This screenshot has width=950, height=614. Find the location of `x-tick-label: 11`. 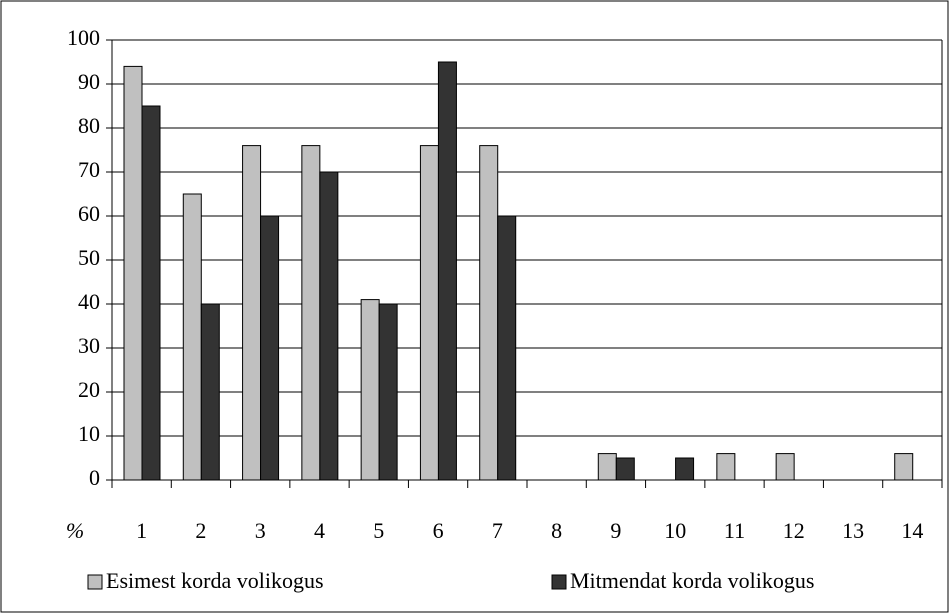

x-tick-label: 11 is located at coordinates (734, 530).